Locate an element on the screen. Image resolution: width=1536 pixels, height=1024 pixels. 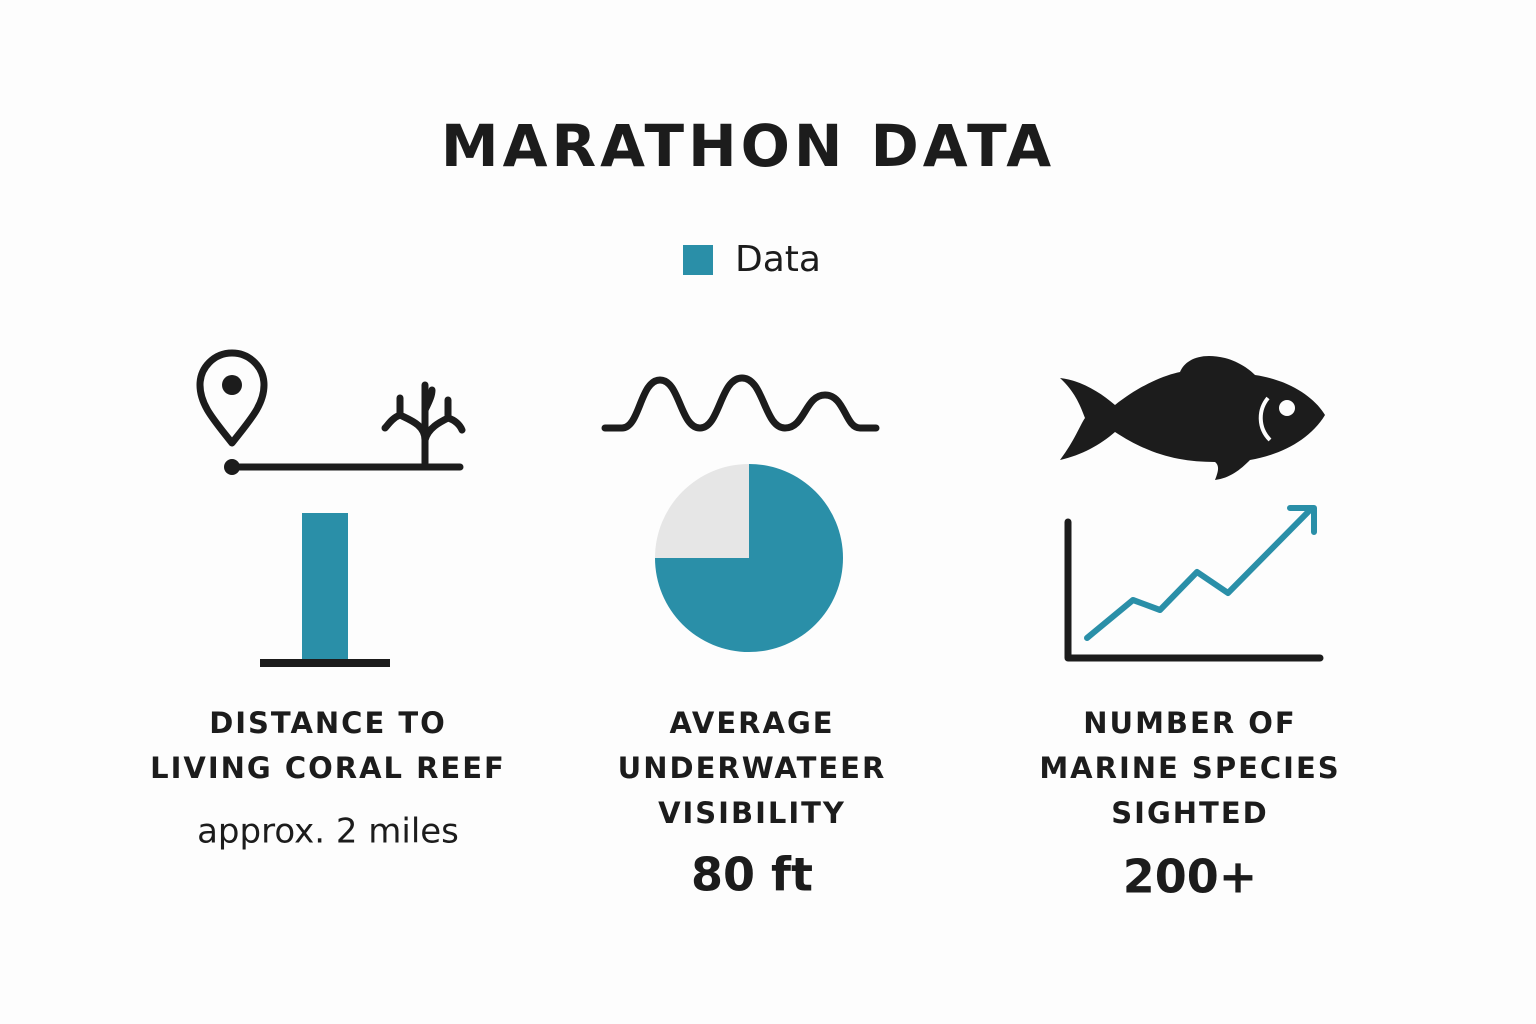
title: MARATHON DATA is located at coordinates (748, 146).